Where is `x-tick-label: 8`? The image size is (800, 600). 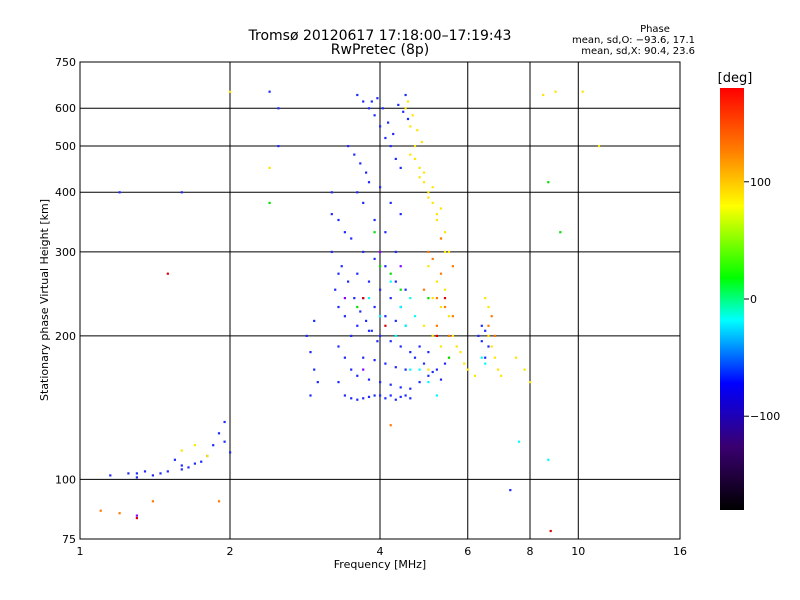
x-tick-label: 8 is located at coordinates (530, 551).